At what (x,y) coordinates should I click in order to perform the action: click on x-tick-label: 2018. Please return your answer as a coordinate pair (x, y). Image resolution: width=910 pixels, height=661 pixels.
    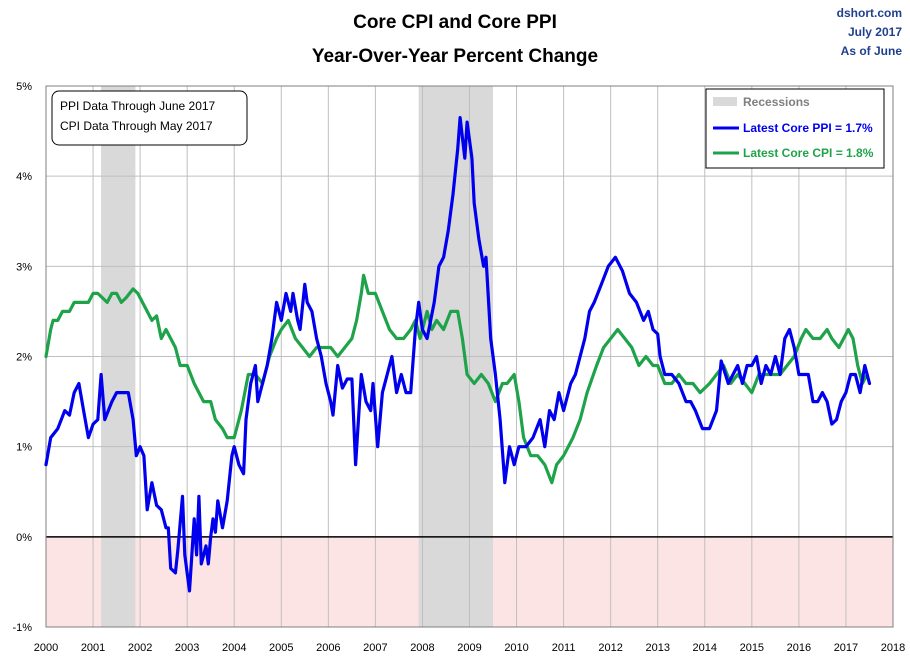
    Looking at the image, I should click on (893, 648).